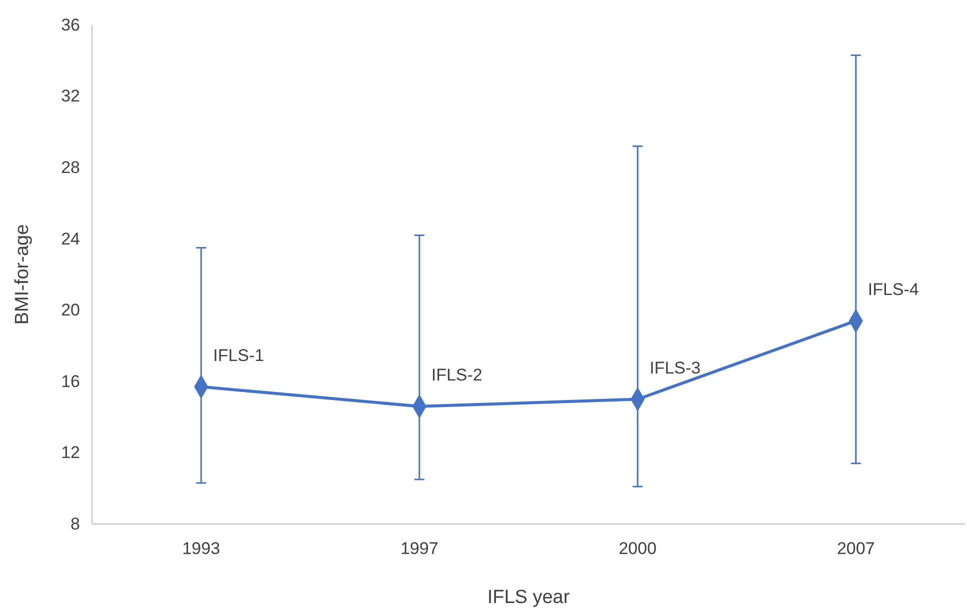  Describe the element at coordinates (419, 548) in the screenshot. I see `x-tick-label: 1997` at that location.